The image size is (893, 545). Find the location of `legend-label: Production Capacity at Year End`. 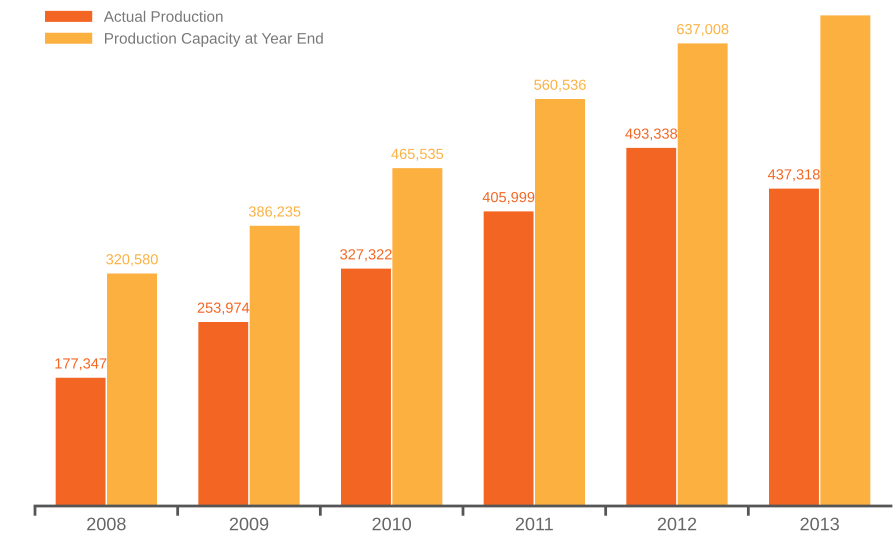

legend-label: Production Capacity at Year End is located at coordinates (214, 39).